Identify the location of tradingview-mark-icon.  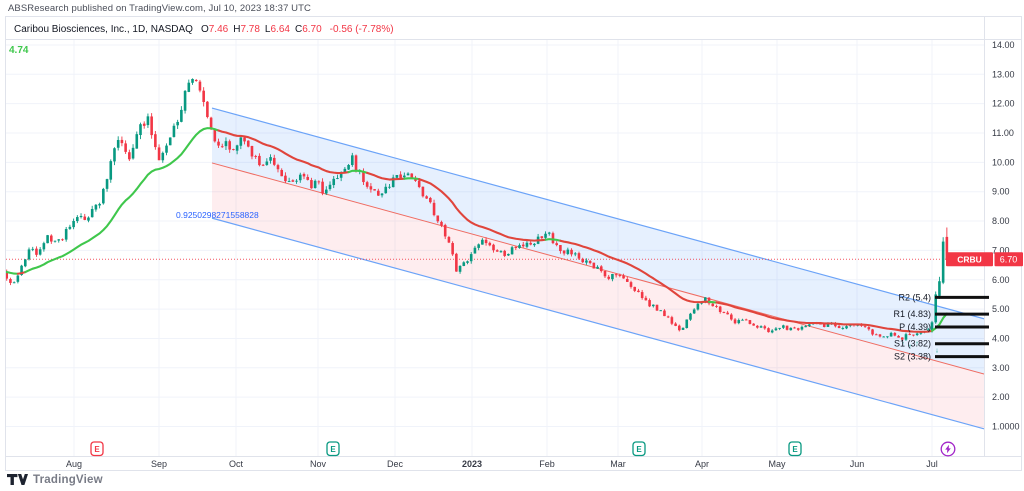
(17, 479).